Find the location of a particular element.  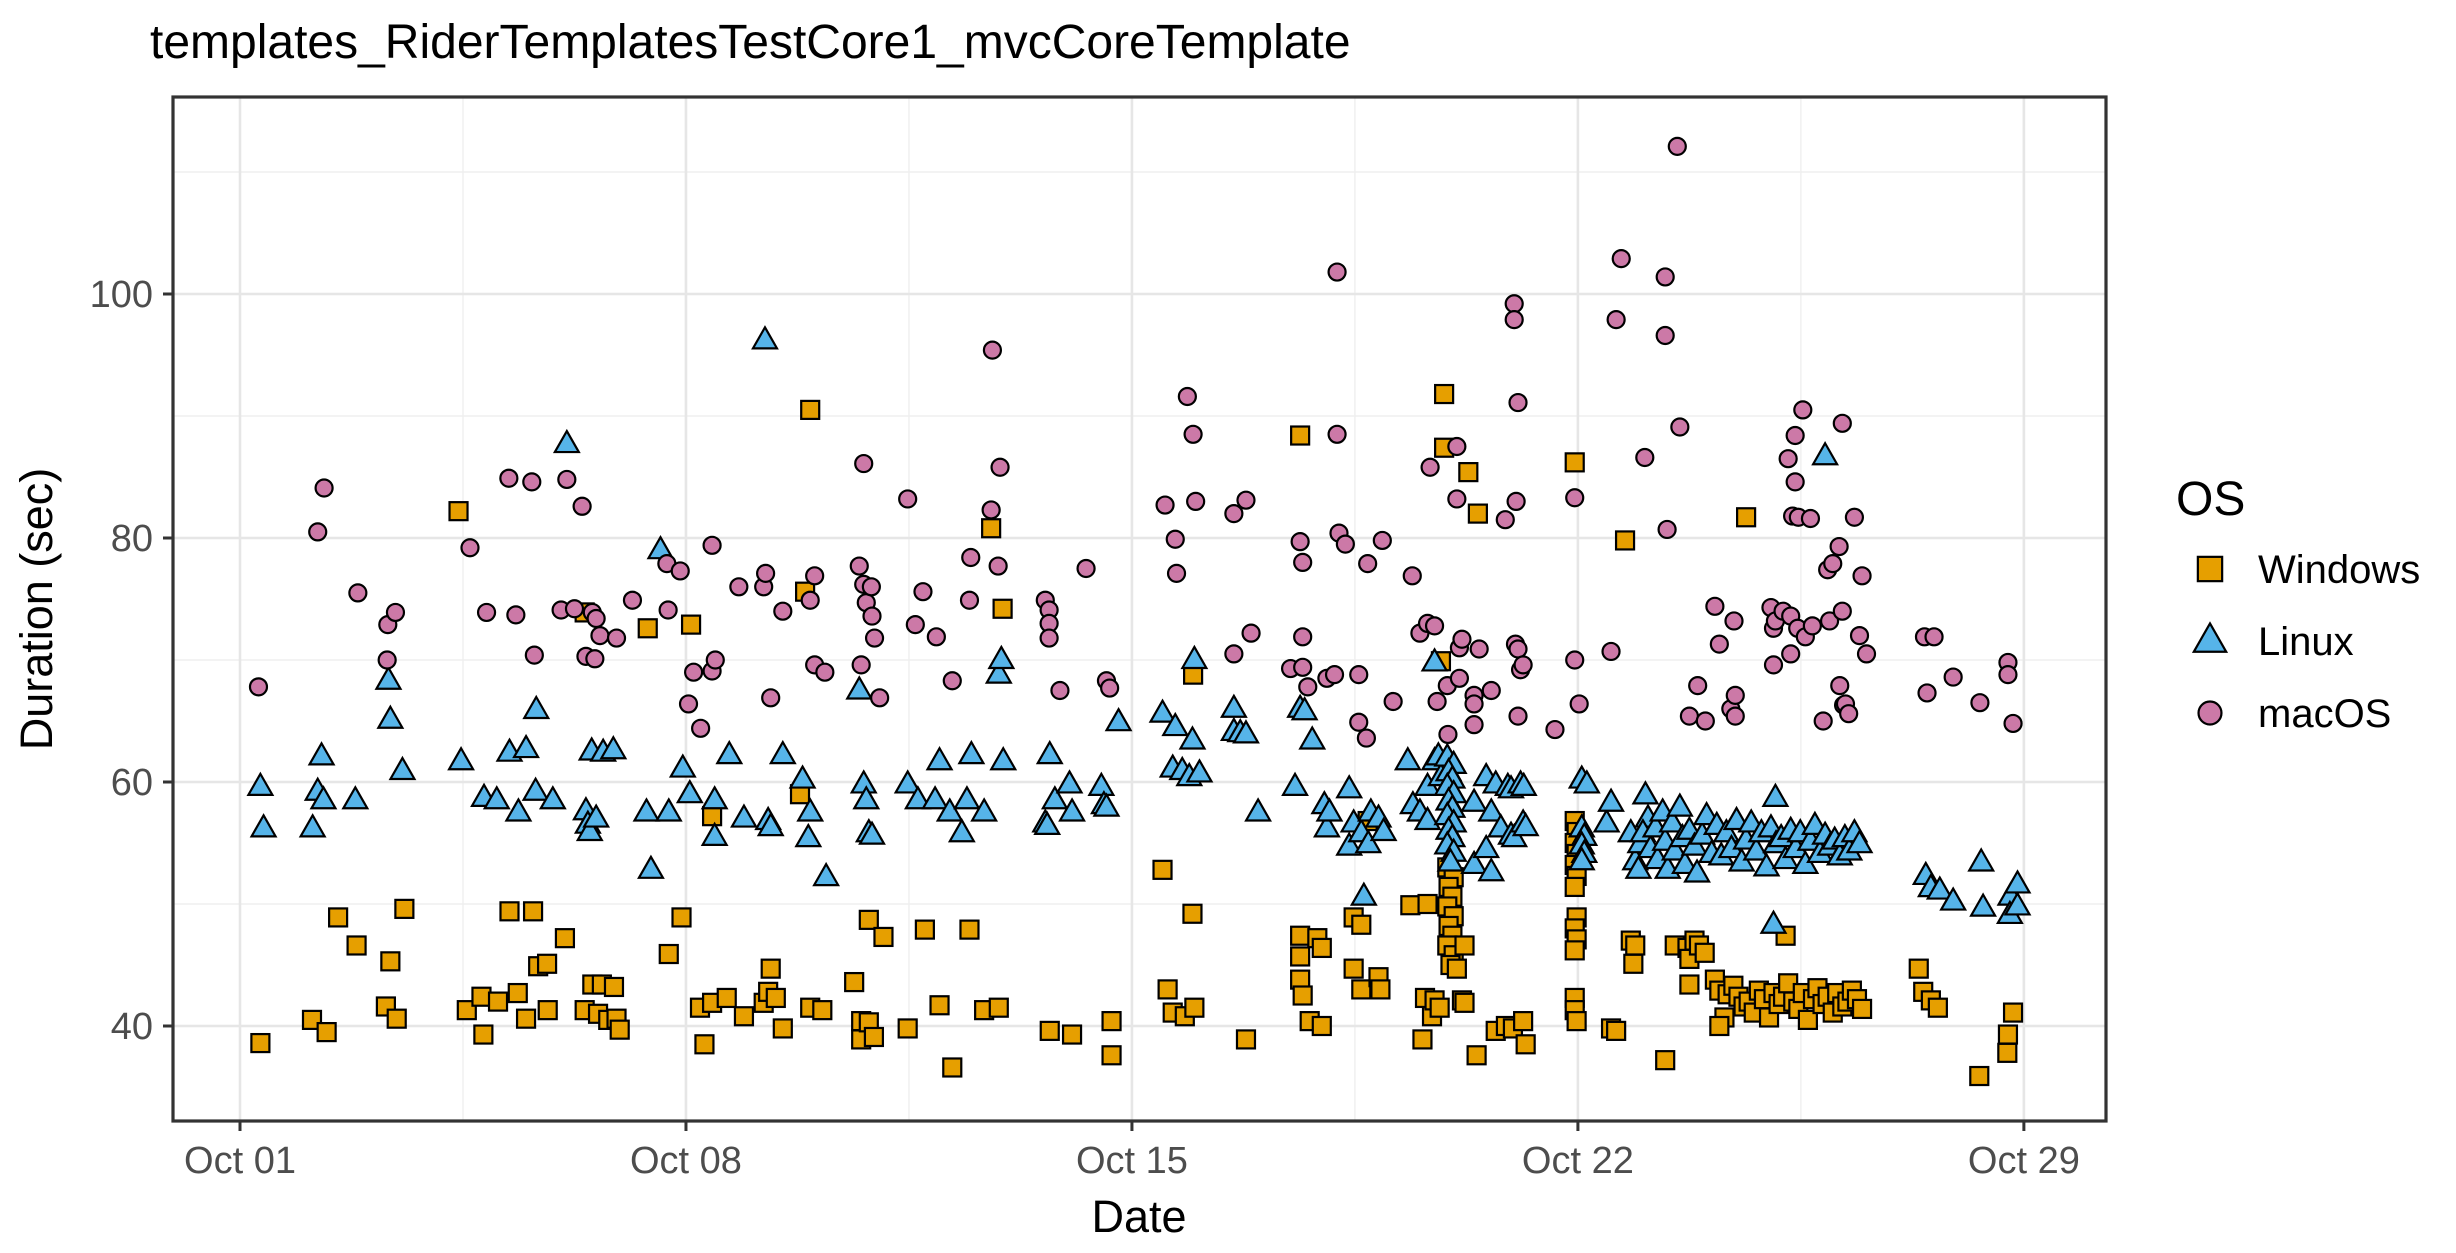

legend-marker-macos is located at coordinates (2210, 713).